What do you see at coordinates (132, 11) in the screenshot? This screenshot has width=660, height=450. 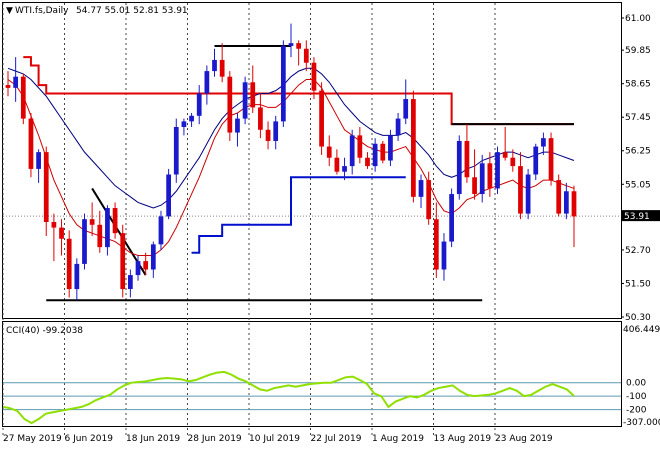 I see `ohlc-label: 54.77 55.01 52.81 53.91` at bounding box center [132, 11].